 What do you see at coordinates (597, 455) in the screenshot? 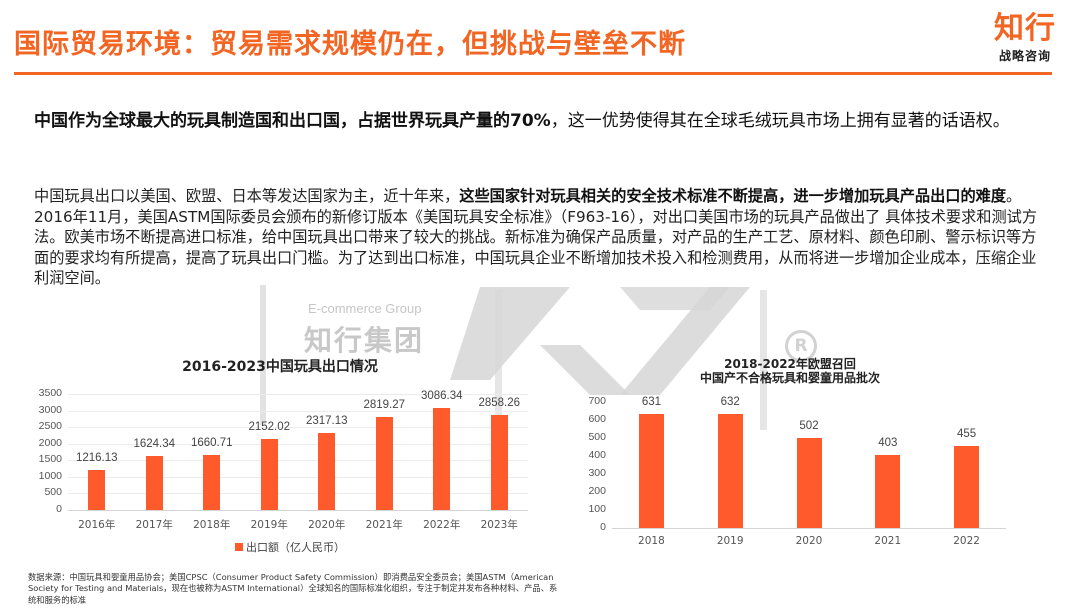
I see `y-tick-label: 400` at bounding box center [597, 455].